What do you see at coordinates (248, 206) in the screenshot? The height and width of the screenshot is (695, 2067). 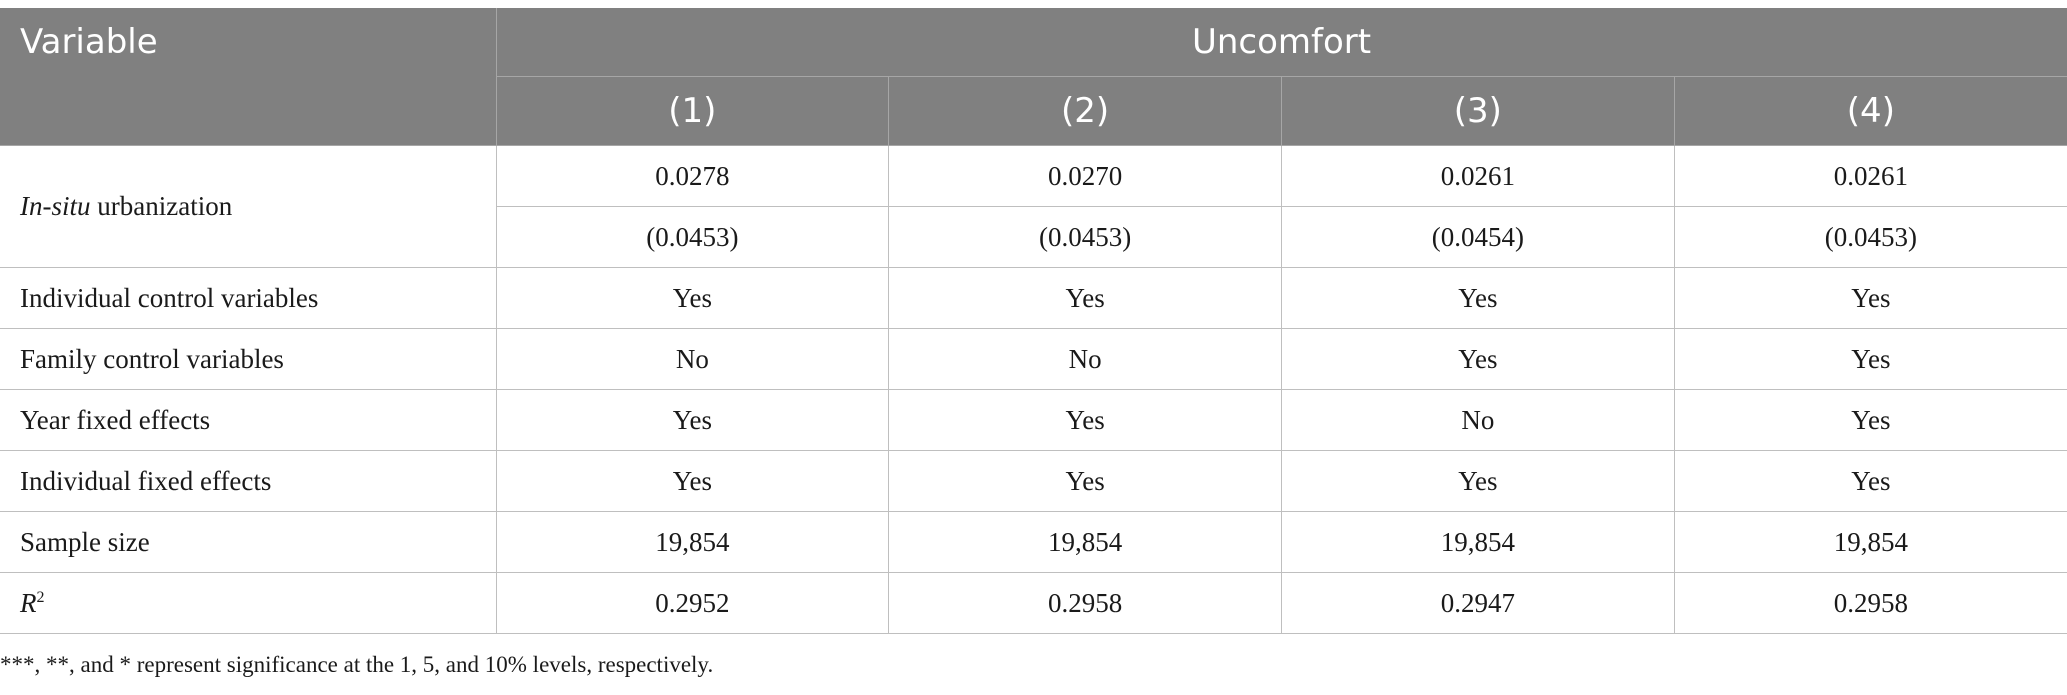 I see `row-label-urbanization: In-situ urbanization` at bounding box center [248, 206].